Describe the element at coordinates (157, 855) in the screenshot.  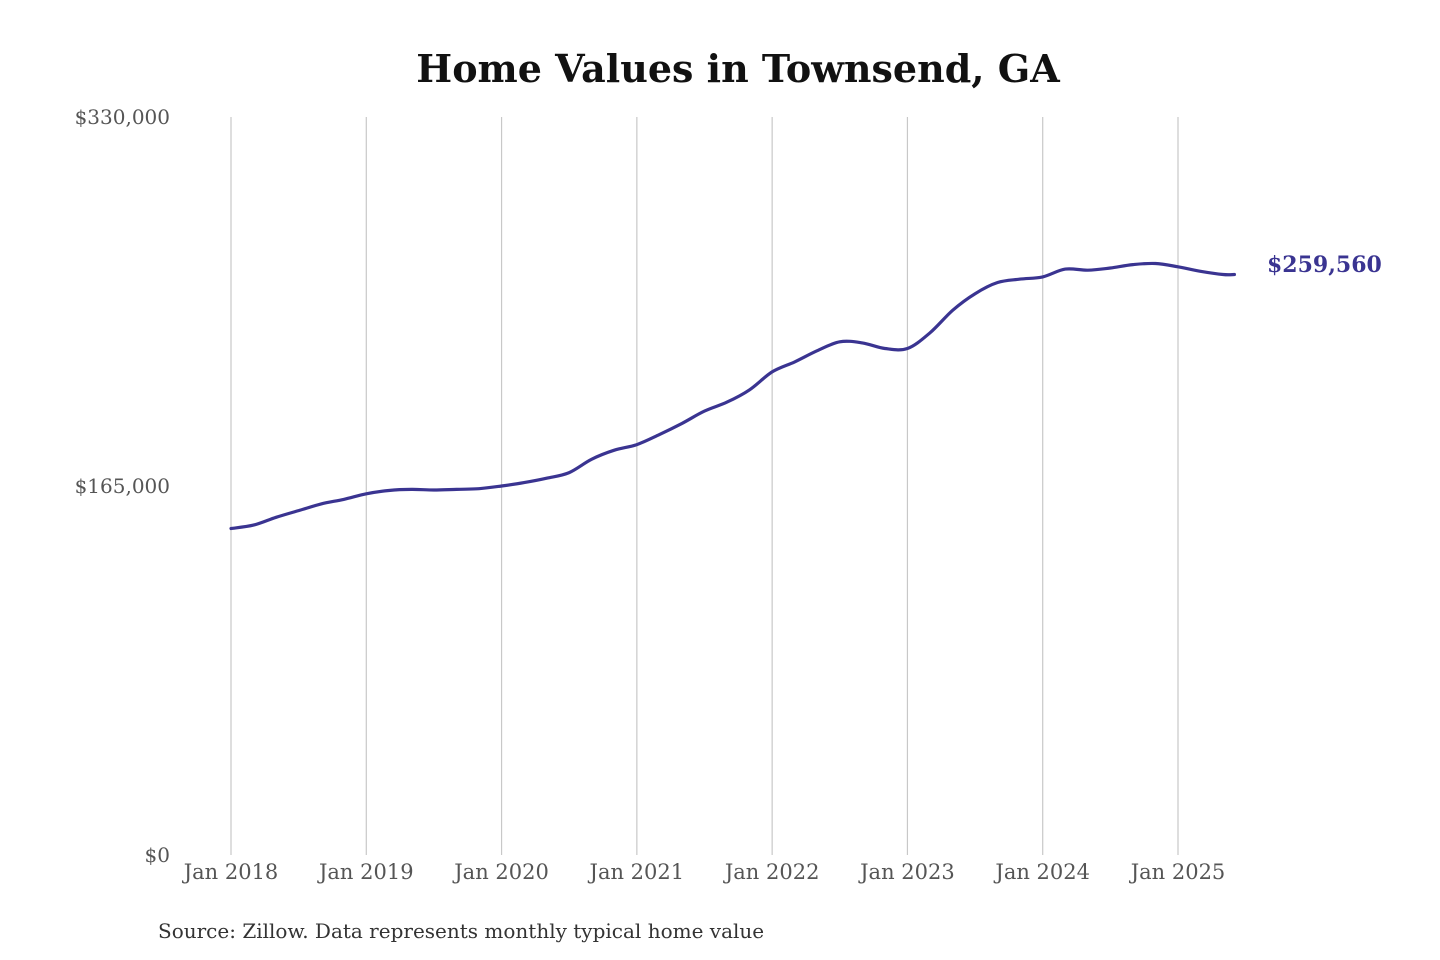
I see `y-tick-label: $0` at that location.